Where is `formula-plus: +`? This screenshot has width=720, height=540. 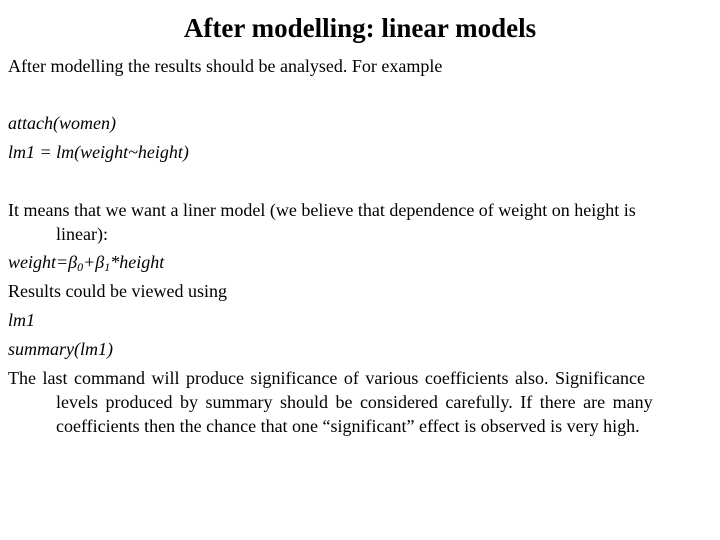
formula-plus: + is located at coordinates (89, 262).